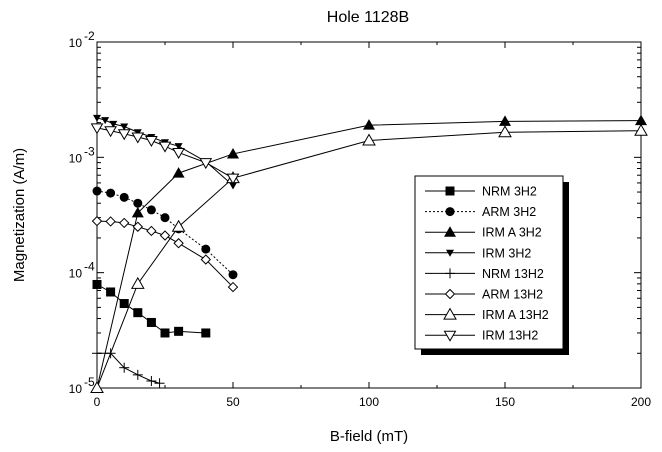 This screenshot has width=662, height=452. Describe the element at coordinates (233, 402) in the screenshot. I see `x-tick-label: 50` at that location.